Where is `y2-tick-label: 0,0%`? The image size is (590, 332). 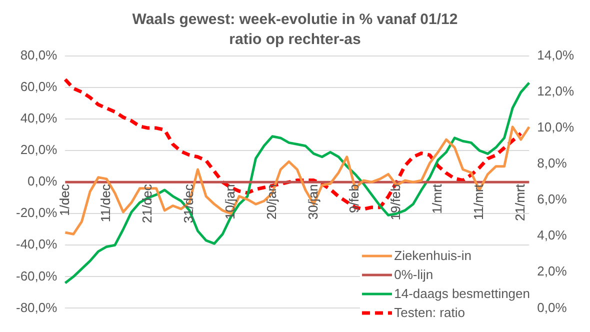
y2-tick-label: 0,0% is located at coordinates (552, 307).